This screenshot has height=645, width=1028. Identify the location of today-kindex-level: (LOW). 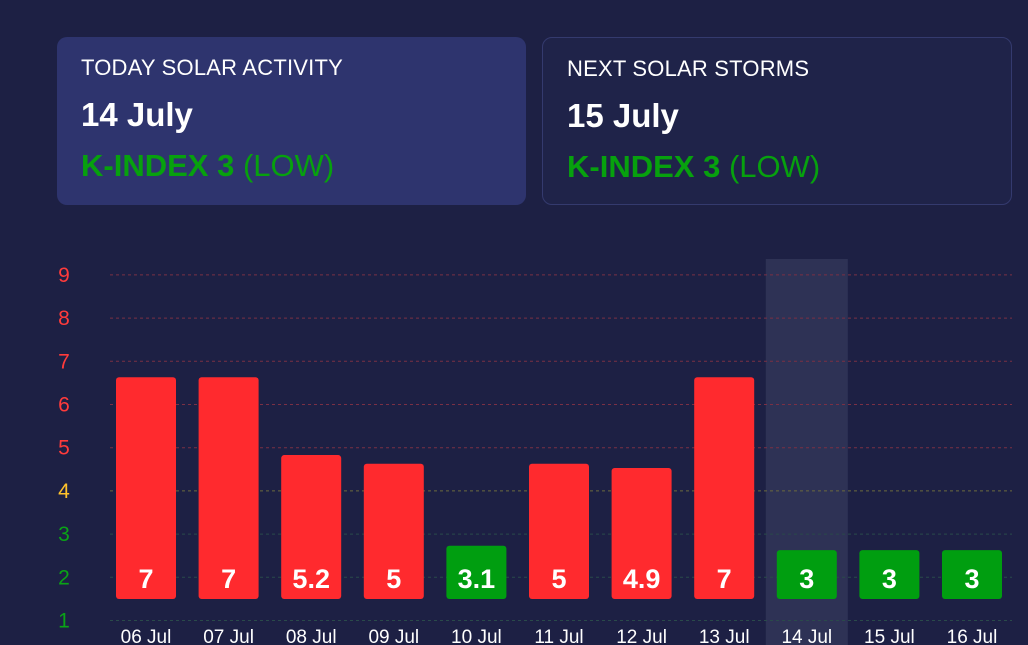
(288, 165).